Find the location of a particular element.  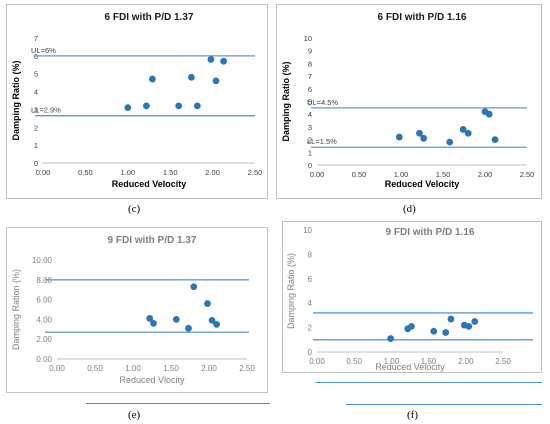

y-tick-label: 2.00 is located at coordinates (44, 339).